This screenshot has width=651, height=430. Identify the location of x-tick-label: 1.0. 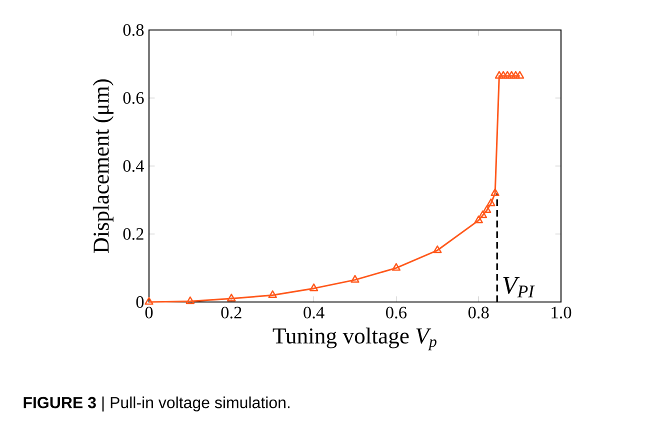
(562, 312).